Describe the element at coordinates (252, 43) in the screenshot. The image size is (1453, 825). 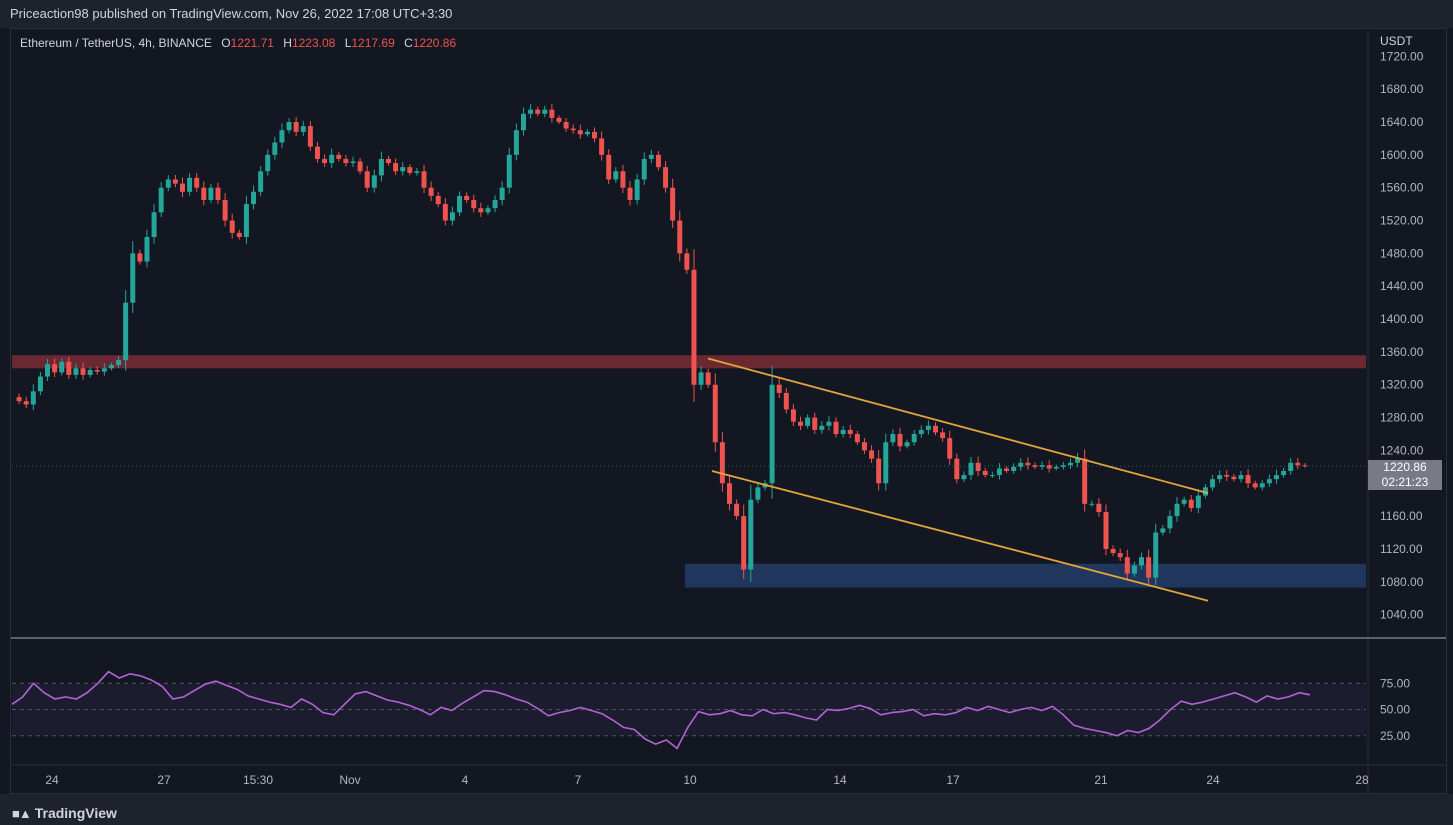
I see `open-value: 1221.71` at that location.